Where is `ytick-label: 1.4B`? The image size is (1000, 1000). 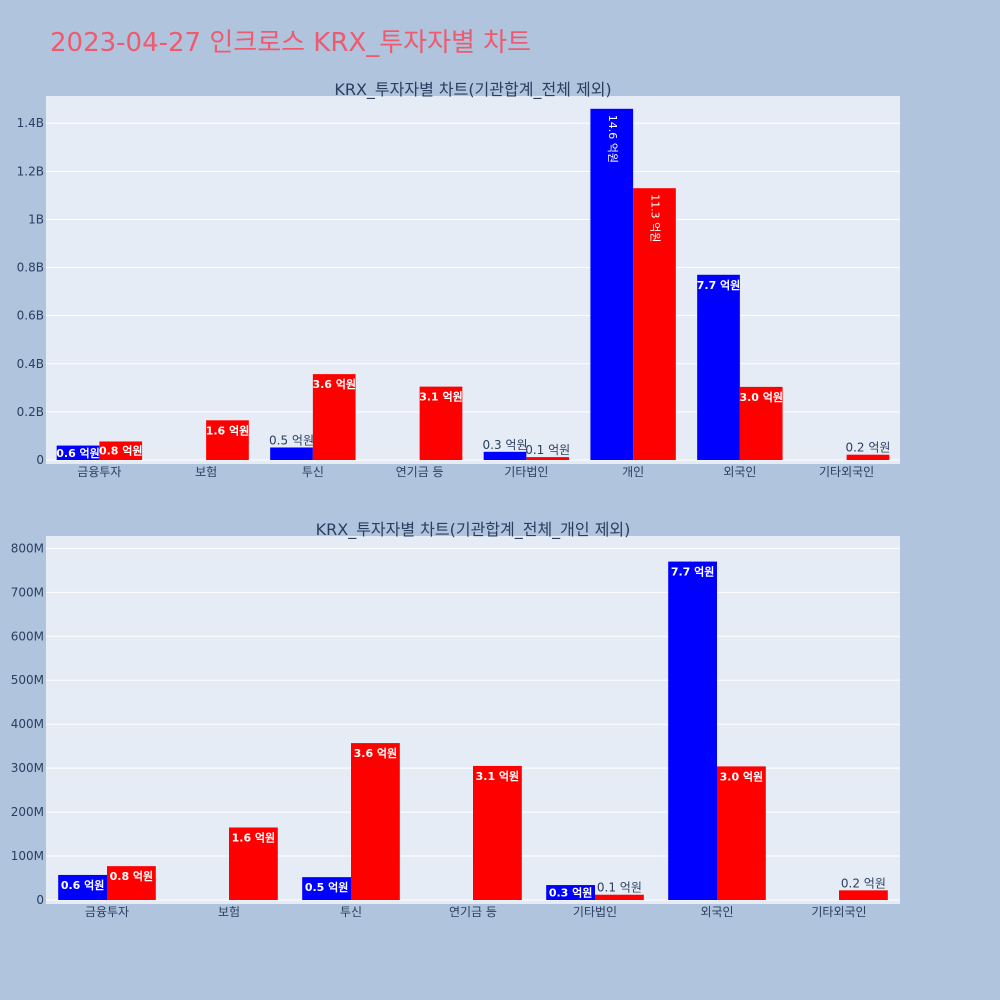 ytick-label: 1.4B is located at coordinates (30, 123).